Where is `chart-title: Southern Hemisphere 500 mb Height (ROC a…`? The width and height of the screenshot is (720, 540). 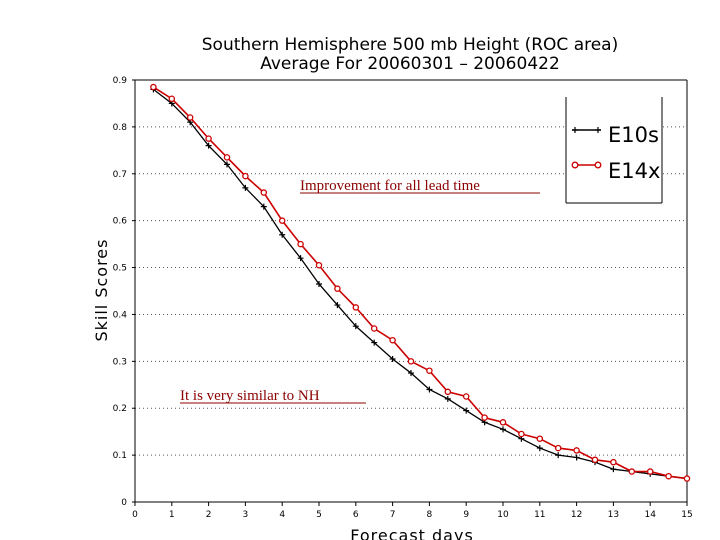 chart-title: Southern Hemisphere 500 mb Height (ROC a… is located at coordinates (410, 45).